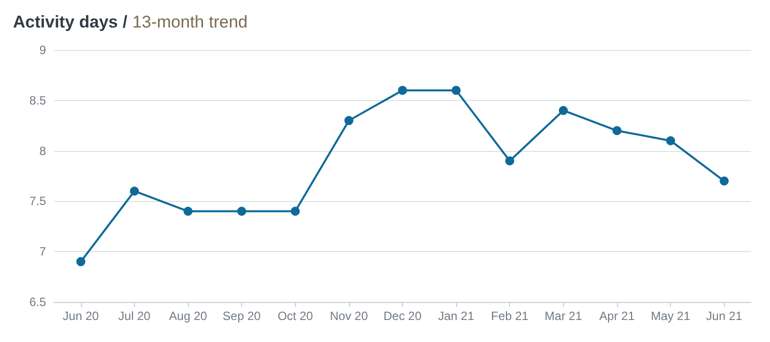  I want to click on x-tick-label: Nov 20, so click(349, 316).